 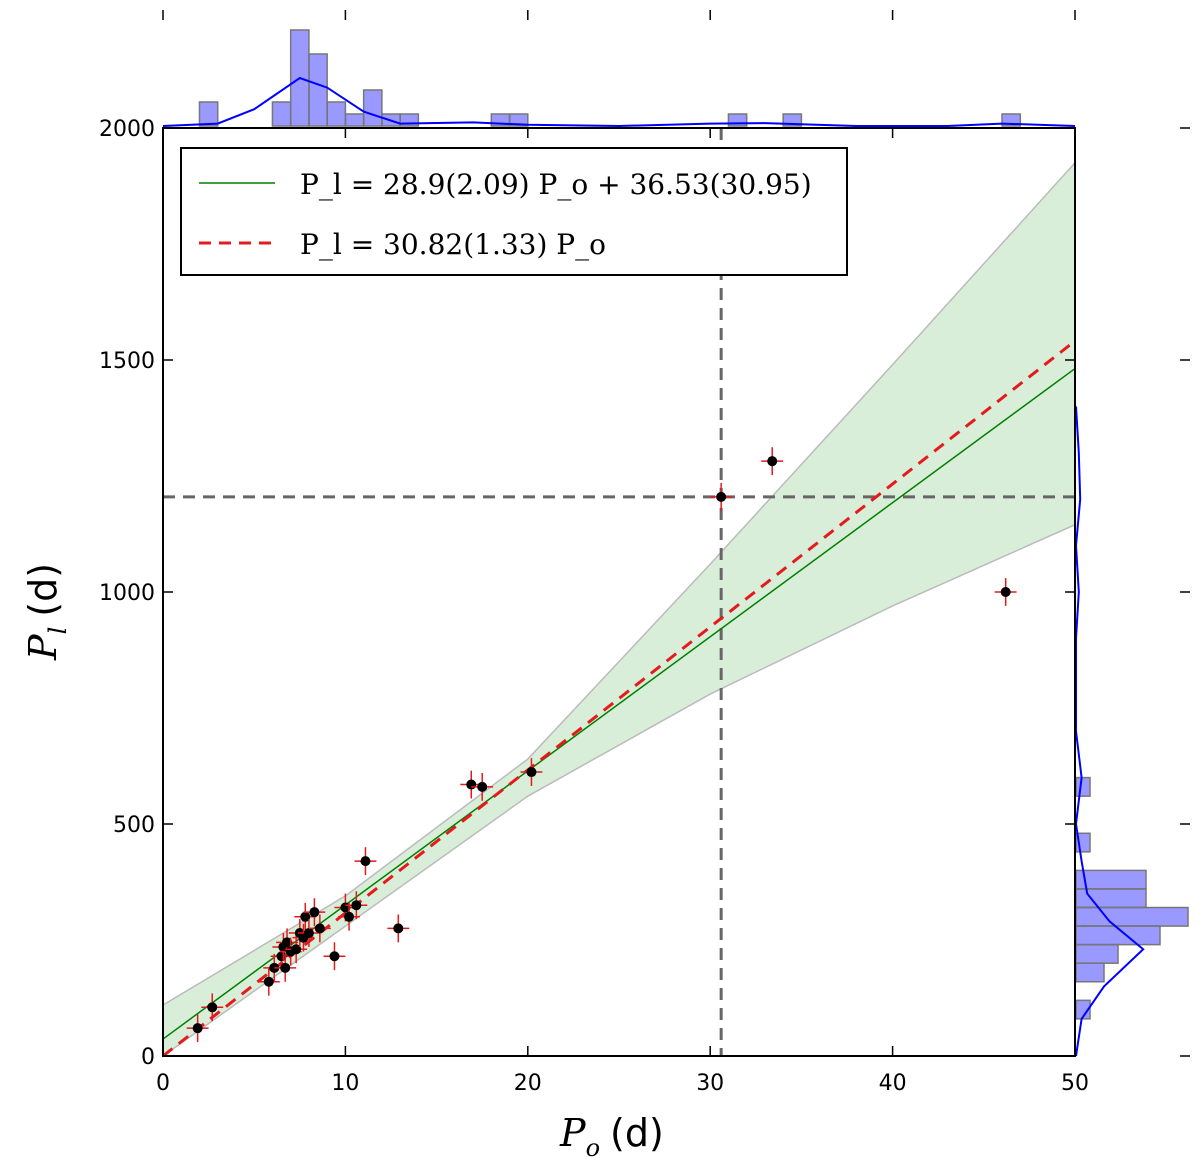 I want to click on x-tick-label-1: 10, so click(x=345, y=1083).